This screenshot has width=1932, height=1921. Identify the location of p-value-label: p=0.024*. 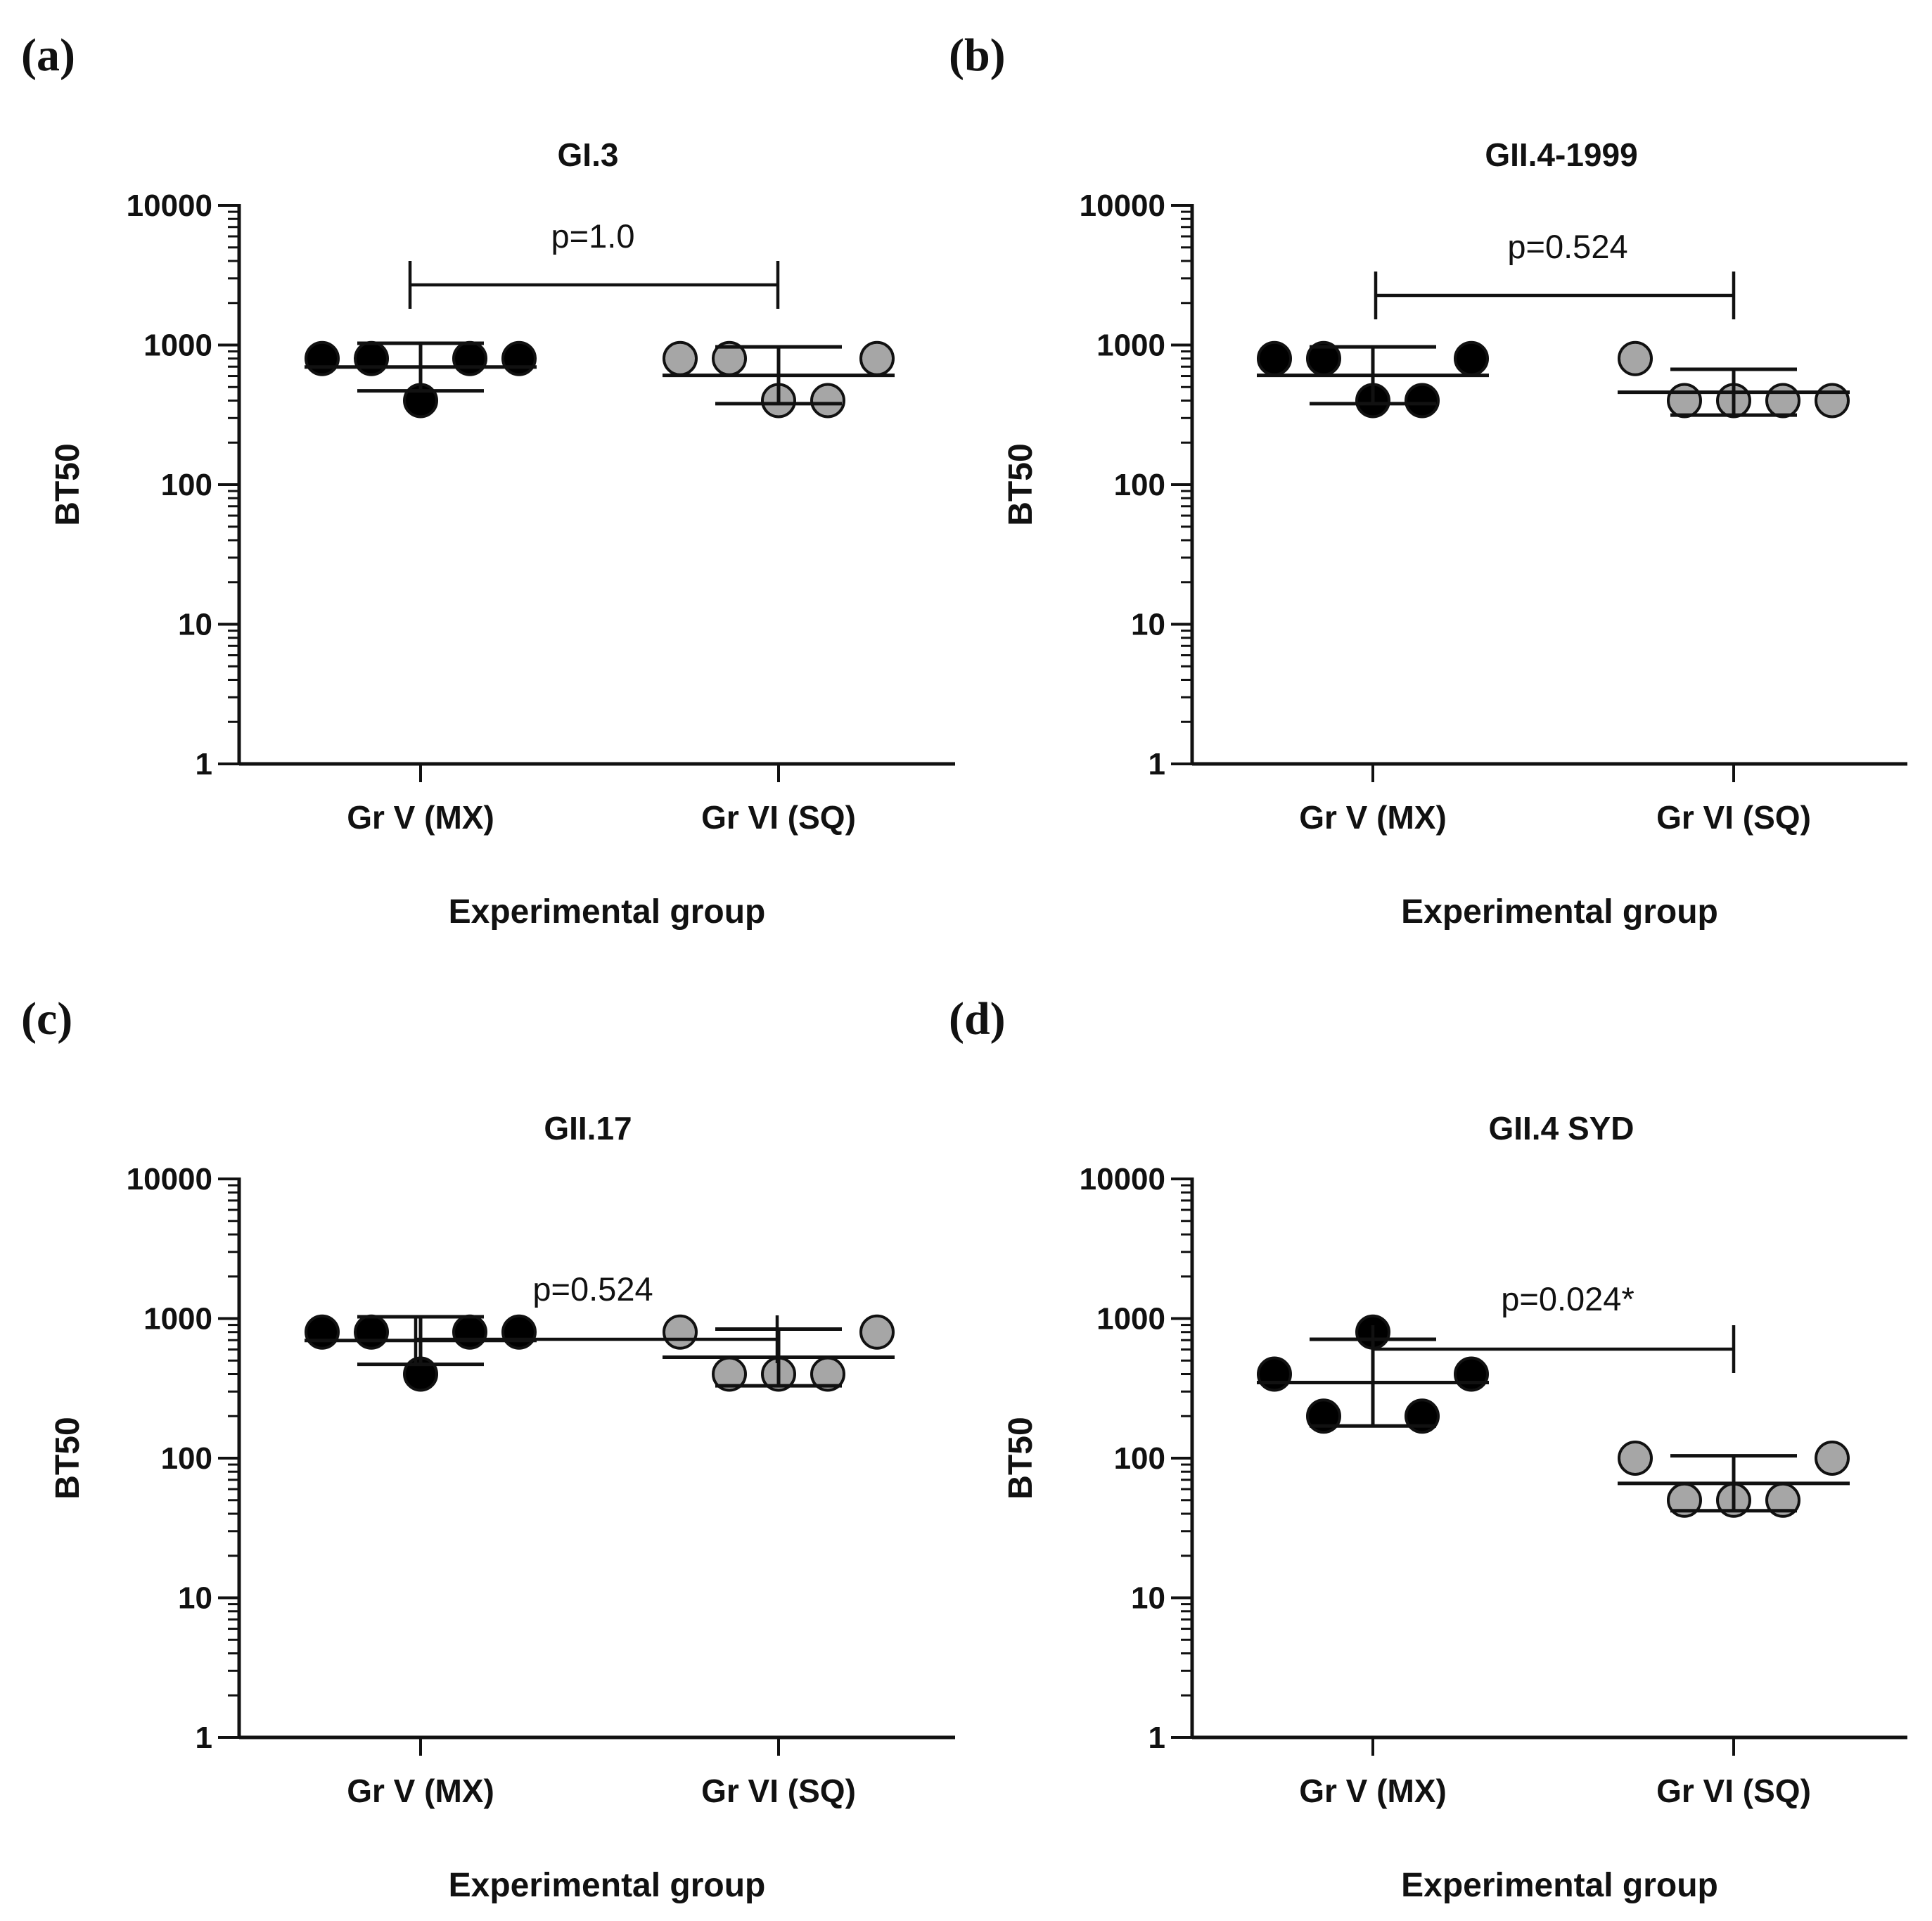
(1567, 1298).